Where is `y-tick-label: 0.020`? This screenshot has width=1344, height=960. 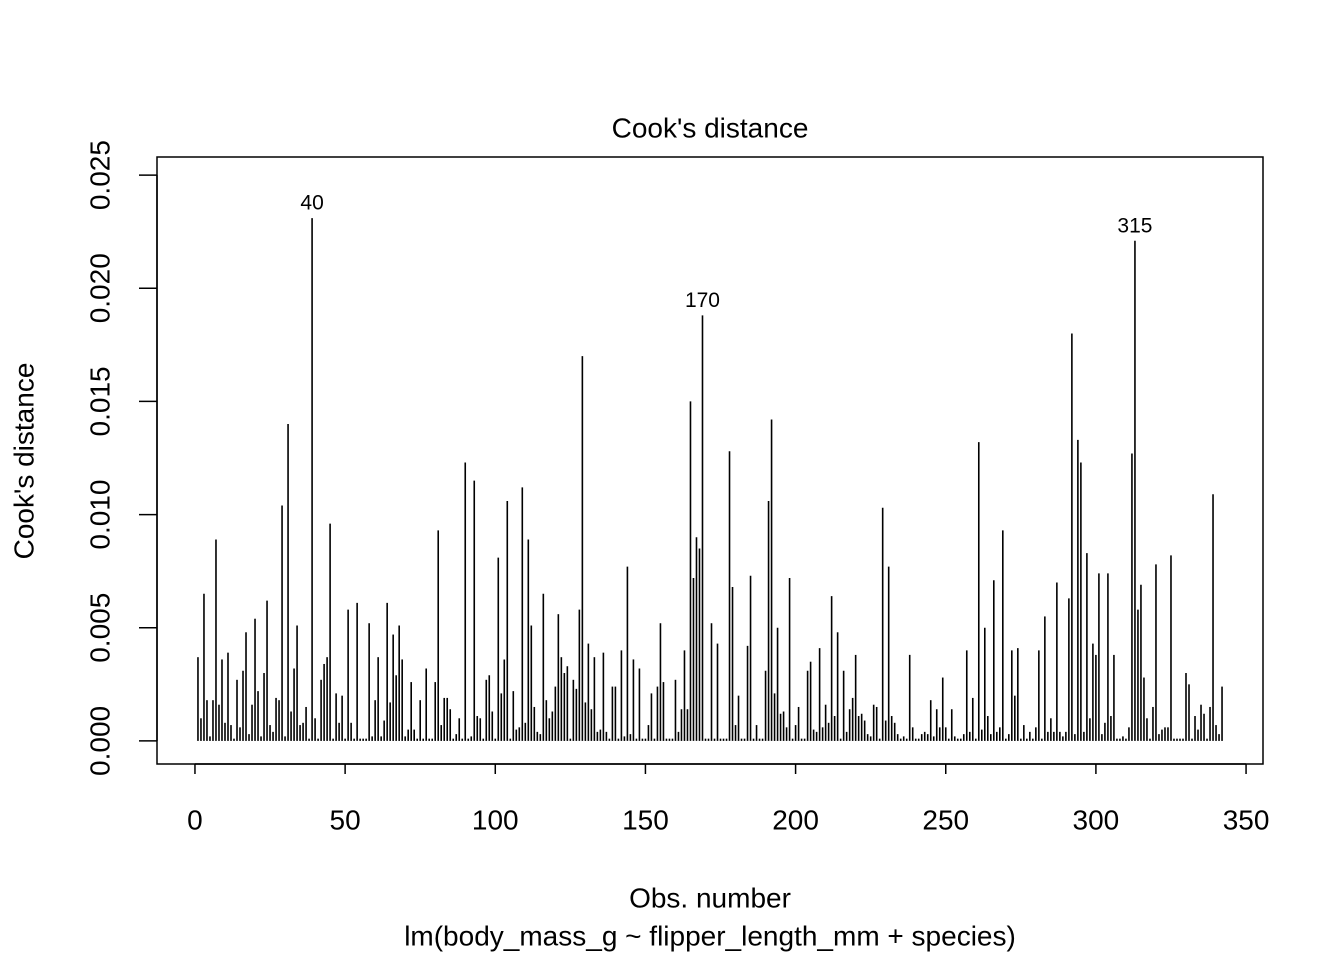 y-tick-label: 0.020 is located at coordinates (99, 288).